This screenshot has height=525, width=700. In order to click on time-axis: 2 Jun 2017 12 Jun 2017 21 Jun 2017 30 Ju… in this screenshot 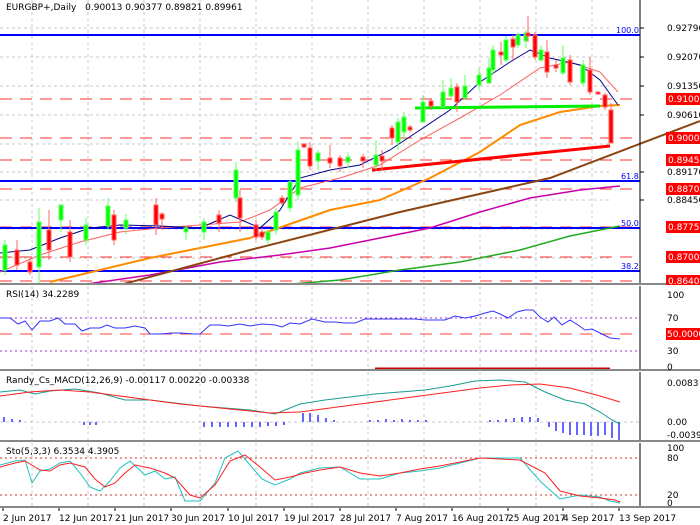, I will do `click(350, 516)`.